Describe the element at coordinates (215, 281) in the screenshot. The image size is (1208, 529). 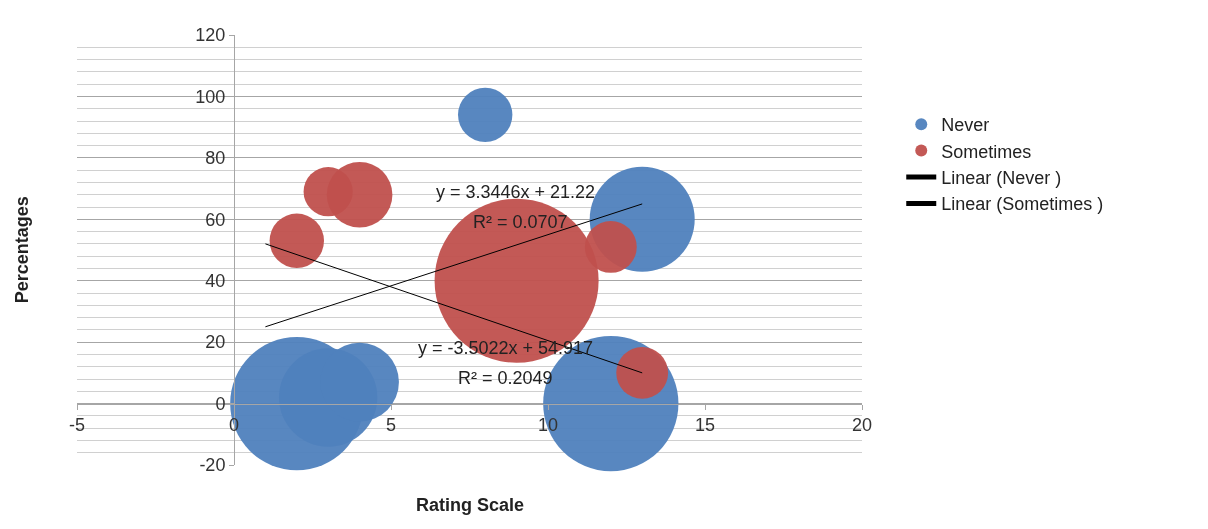
I see `y-tick-label: 40` at that location.